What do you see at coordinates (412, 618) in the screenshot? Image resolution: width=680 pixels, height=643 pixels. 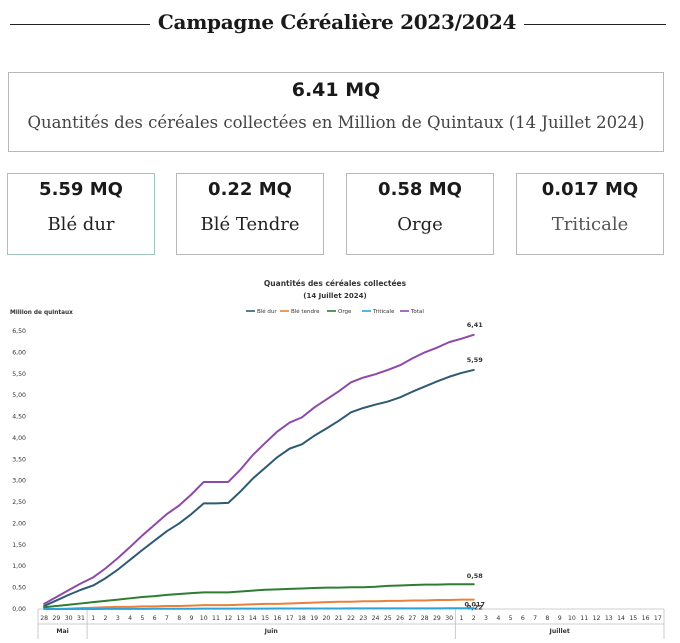 I see `x-tick-label: 27` at bounding box center [412, 618].